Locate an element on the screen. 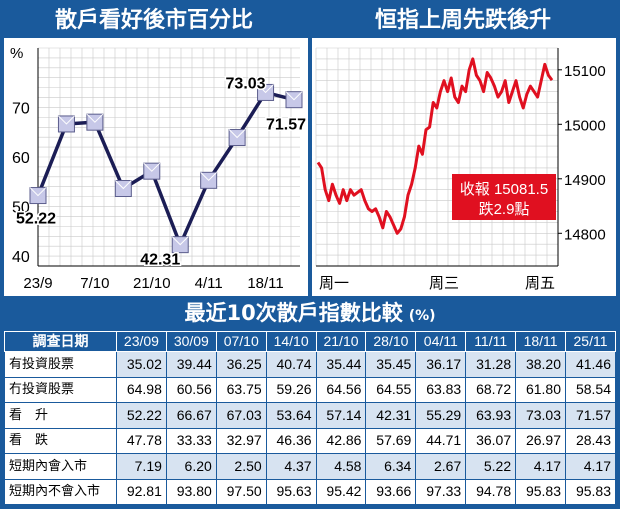 This screenshot has width=620, height=509. table-cell: 4.17 is located at coordinates (541, 466).